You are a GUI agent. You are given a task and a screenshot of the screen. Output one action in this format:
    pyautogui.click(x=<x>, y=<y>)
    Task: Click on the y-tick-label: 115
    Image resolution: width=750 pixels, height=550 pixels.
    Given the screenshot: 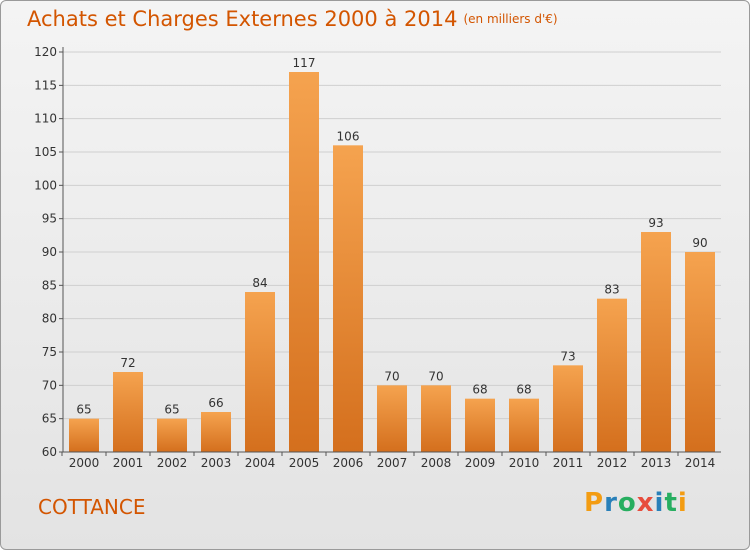 What is the action you would take?
    pyautogui.click(x=45, y=85)
    